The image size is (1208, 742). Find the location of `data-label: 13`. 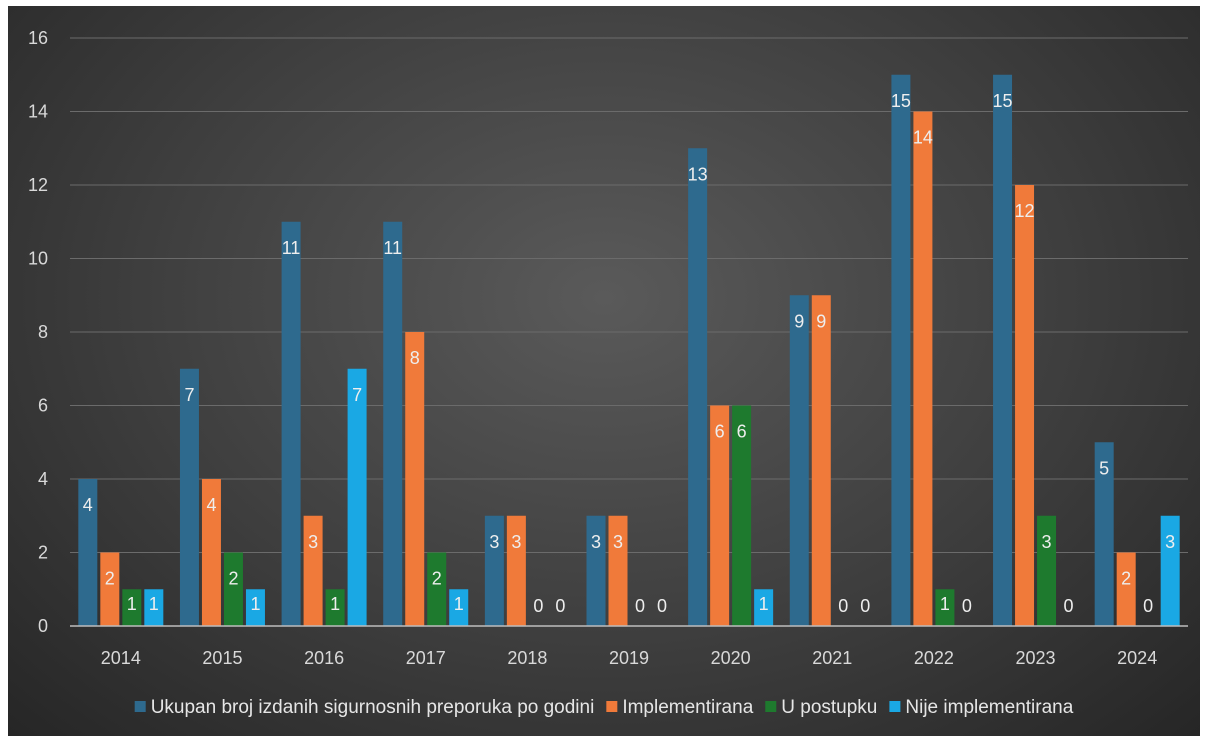

data-label: 13 is located at coordinates (698, 174).